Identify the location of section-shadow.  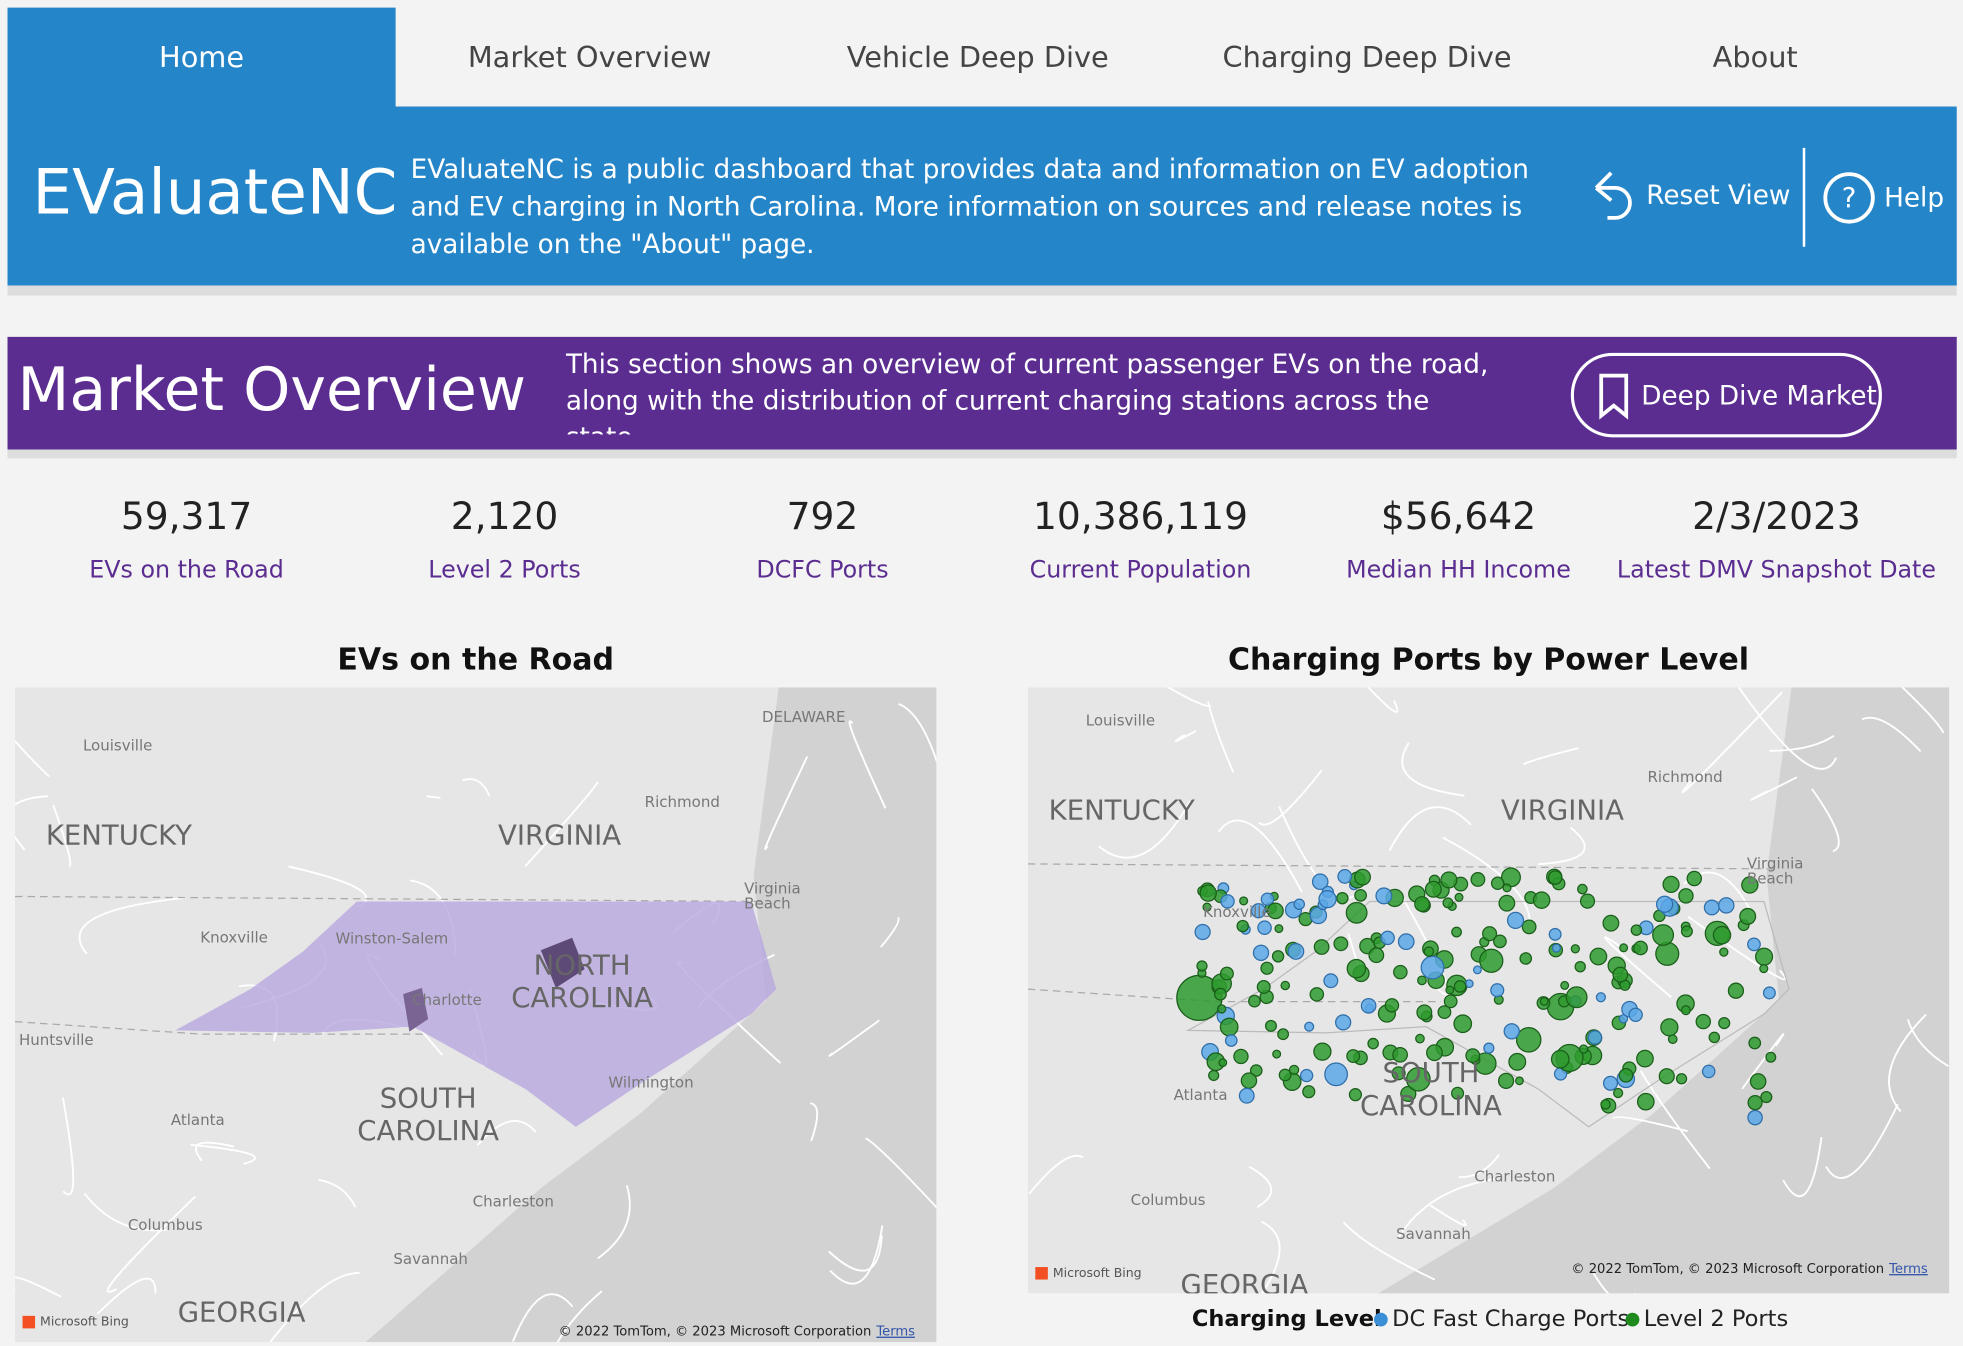
(982, 454).